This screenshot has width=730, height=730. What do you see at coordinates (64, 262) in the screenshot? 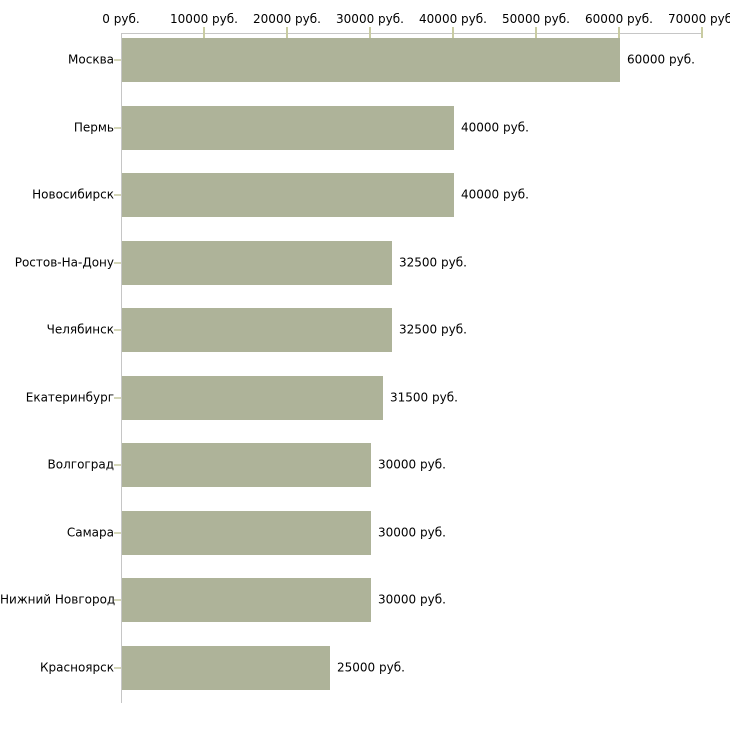
I see `category-label: Ростов-На-Дону` at bounding box center [64, 262].